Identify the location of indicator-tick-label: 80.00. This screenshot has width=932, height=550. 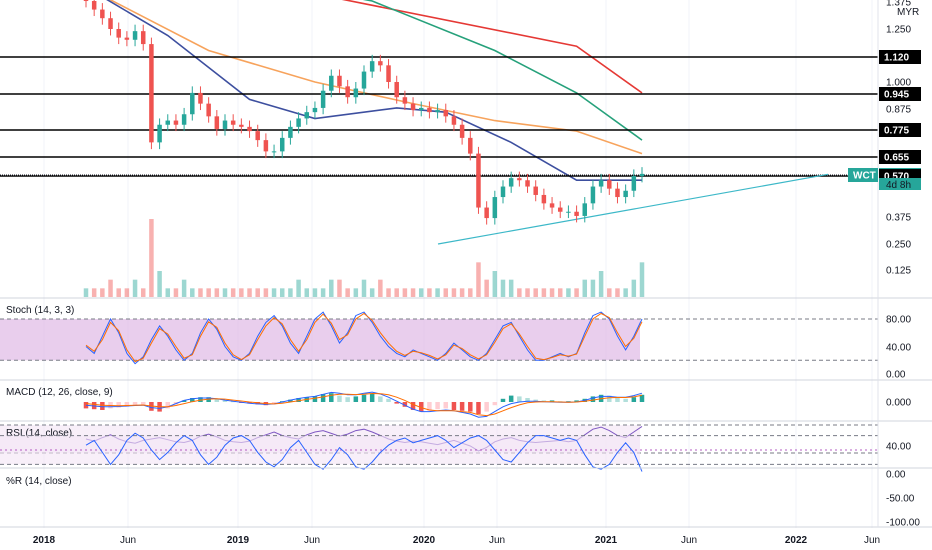
(898, 320).